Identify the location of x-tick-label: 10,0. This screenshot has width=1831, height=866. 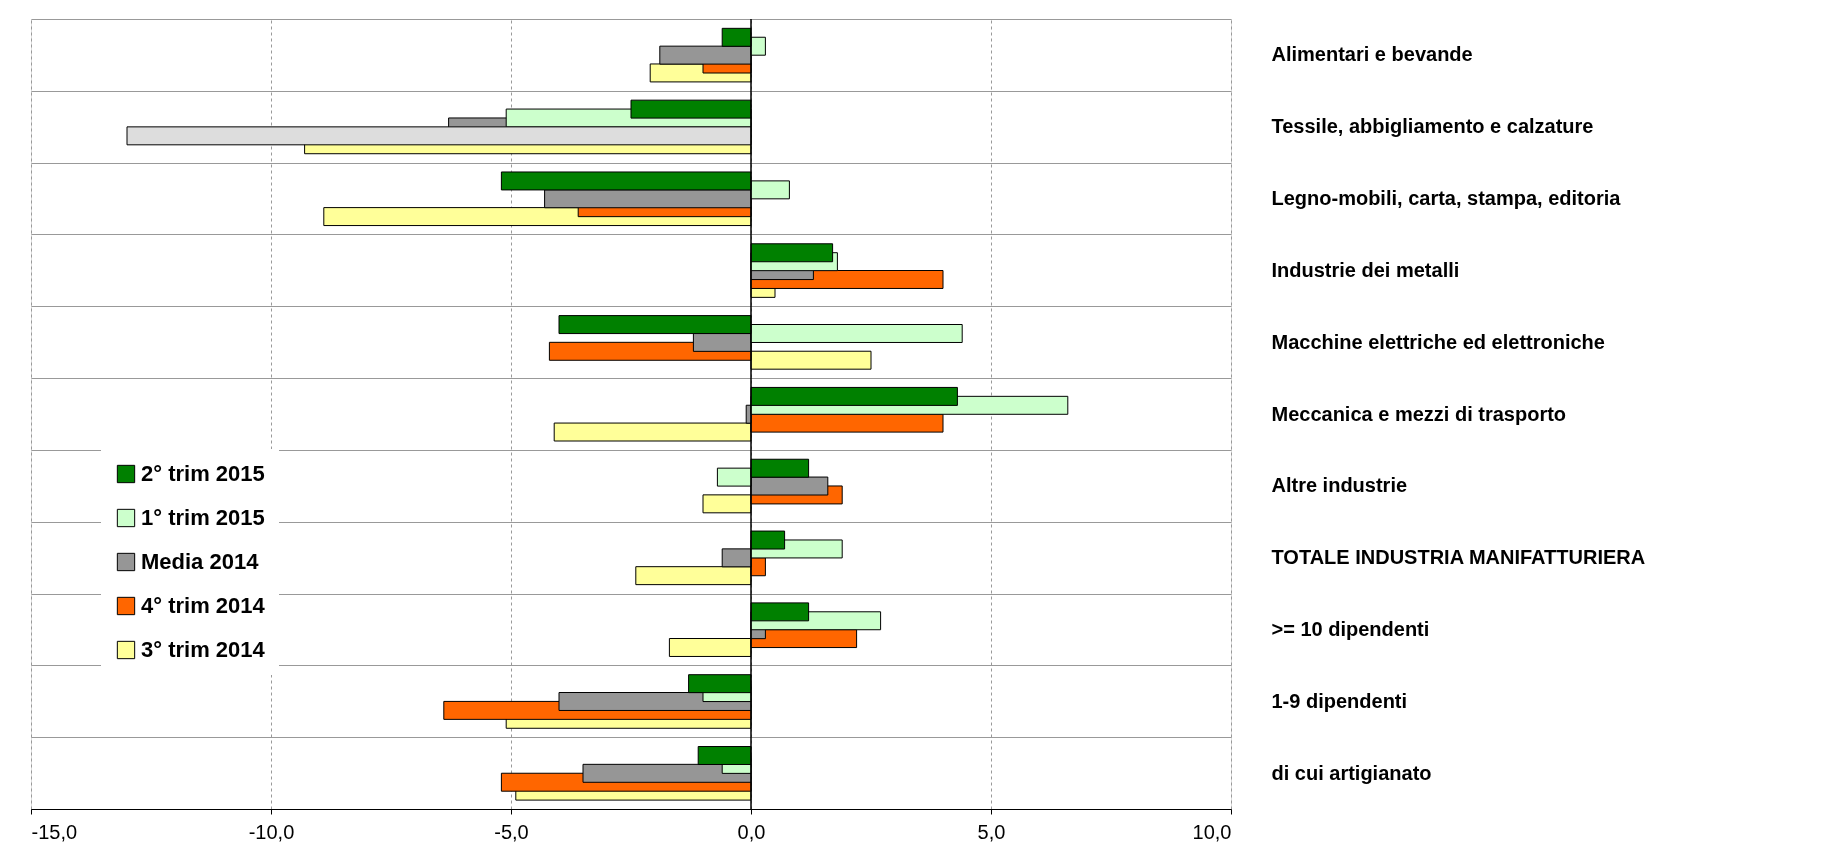
(1212, 831).